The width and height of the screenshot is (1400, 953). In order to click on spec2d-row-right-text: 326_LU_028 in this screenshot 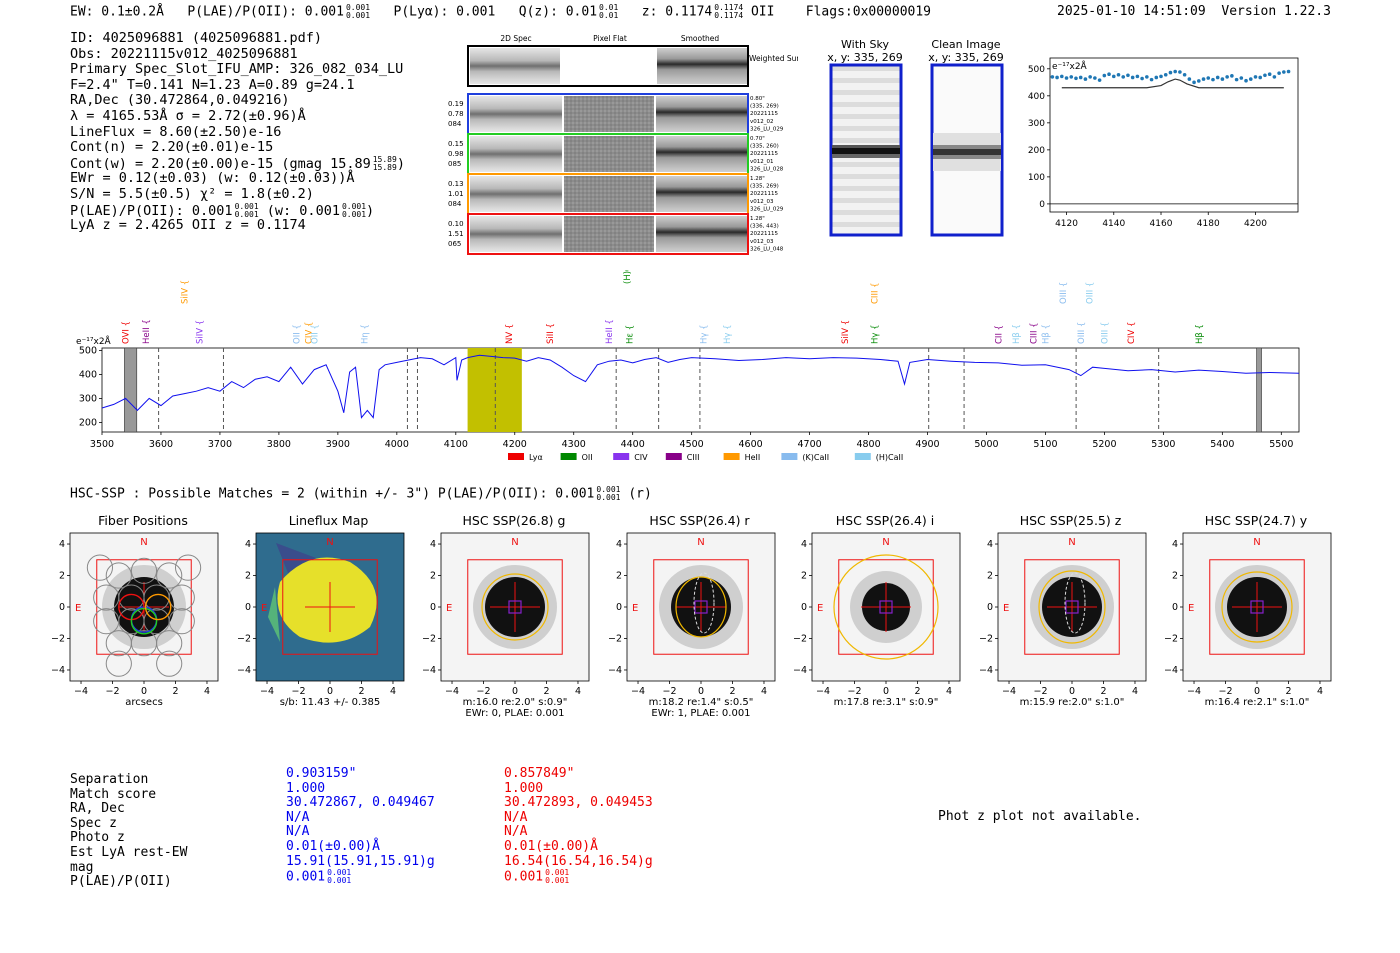, I will do `click(767, 169)`.